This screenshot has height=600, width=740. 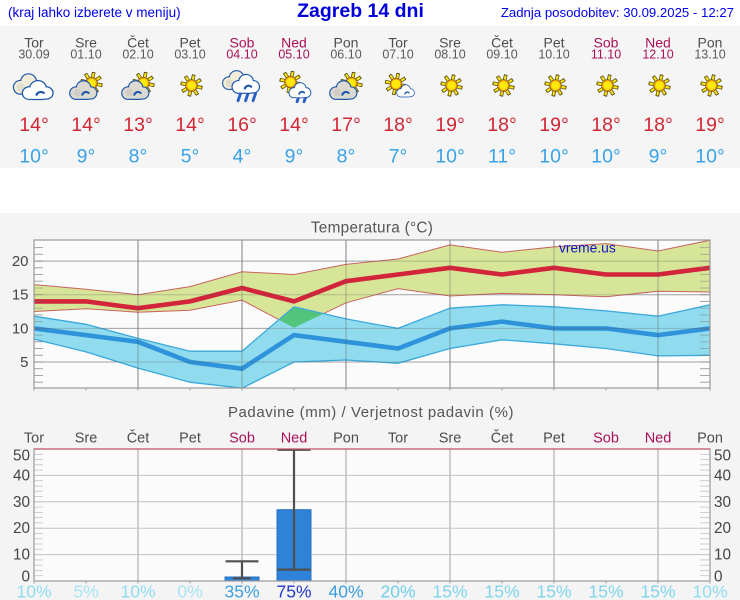 What do you see at coordinates (502, 157) in the screenshot?
I see `svg-text: 11°` at bounding box center [502, 157].